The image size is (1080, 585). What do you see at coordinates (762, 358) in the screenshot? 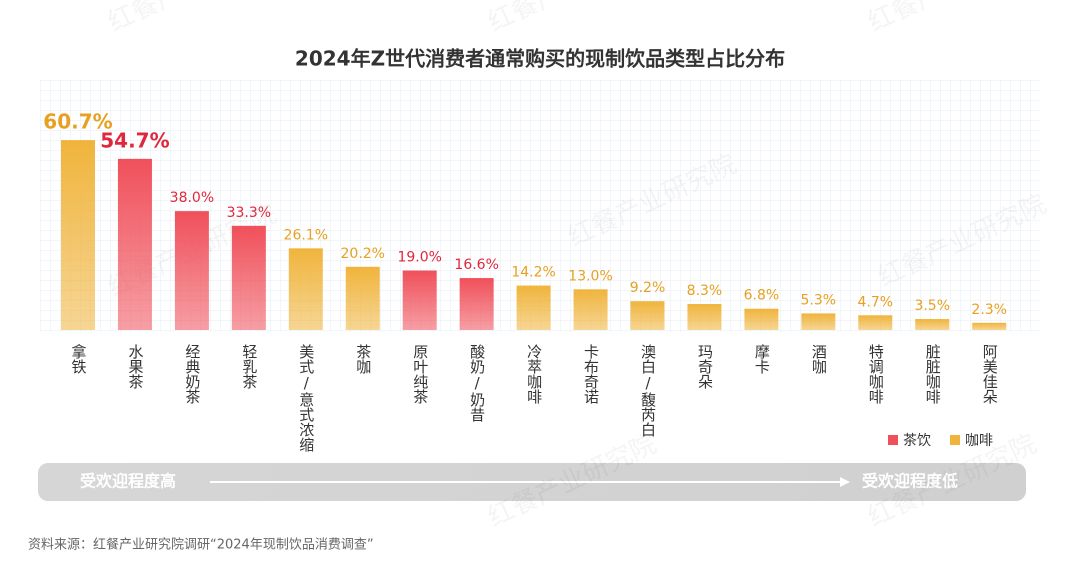
I see `x-tick-label: 摩卡` at bounding box center [762, 358].